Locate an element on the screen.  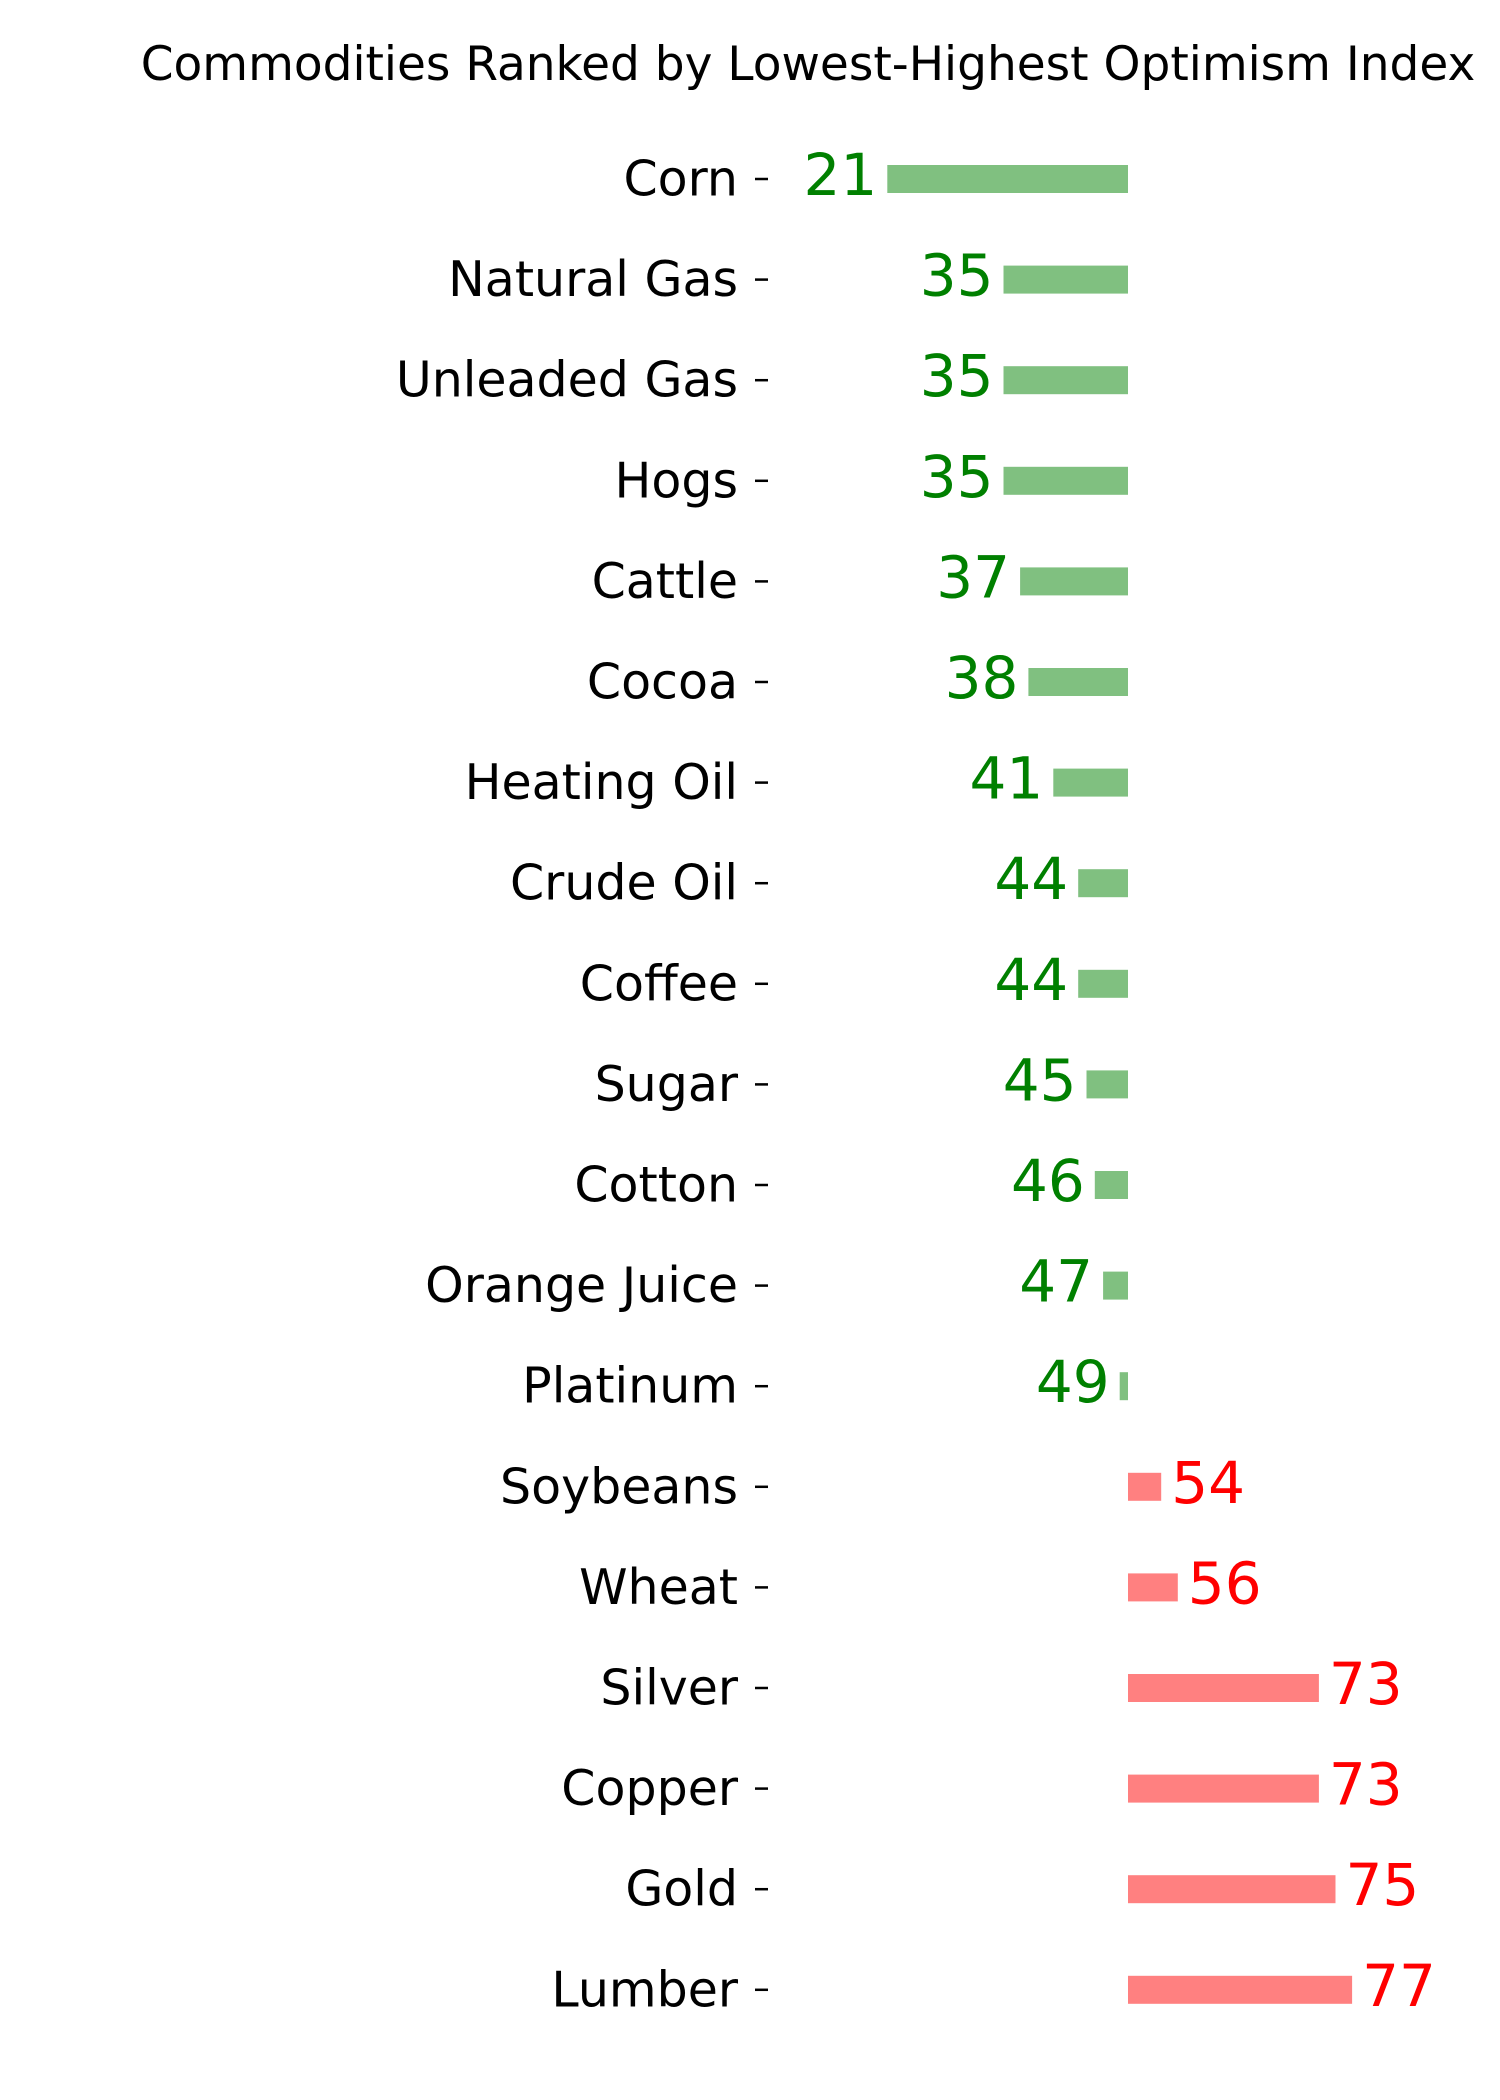
bar-unleaded-gas is located at coordinates (1065, 380).